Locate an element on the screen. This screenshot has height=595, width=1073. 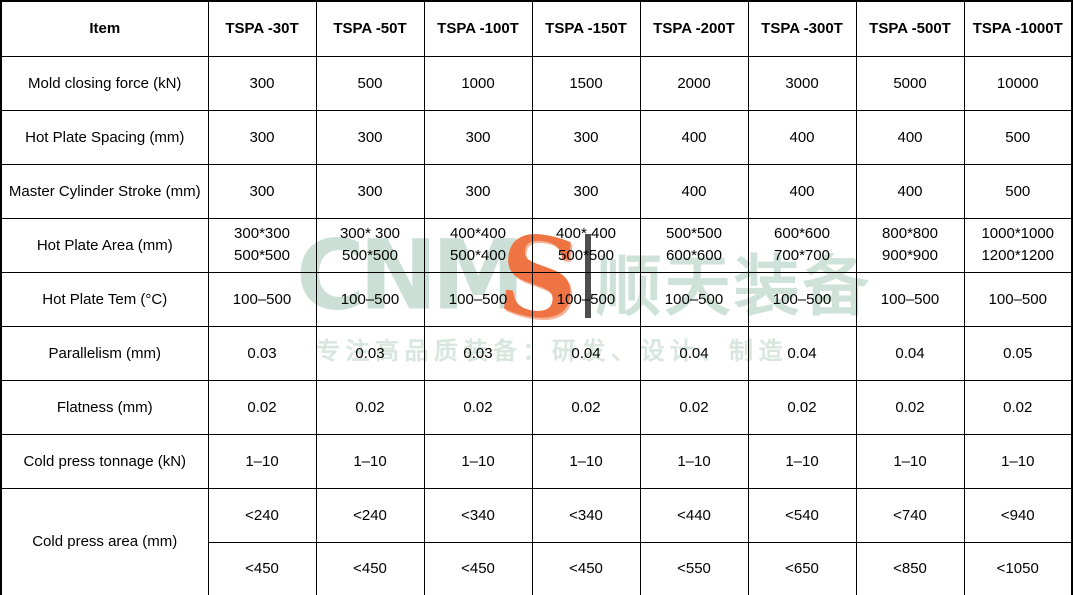
spec-cell: 1500 is located at coordinates (586, 83).